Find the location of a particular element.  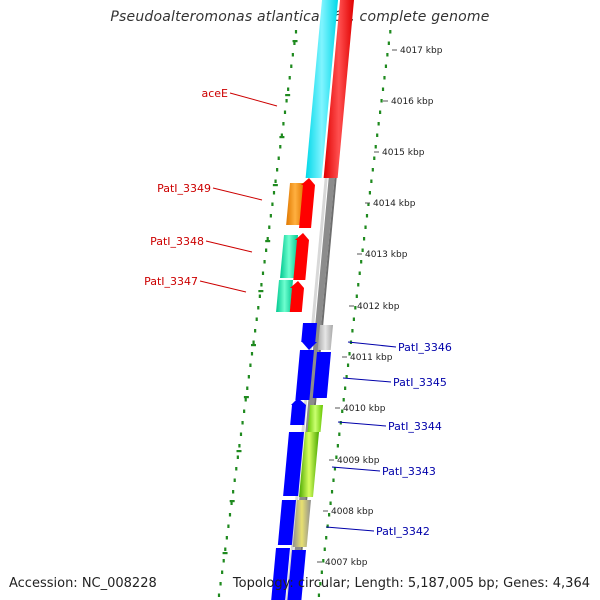

gene-label-right: PatI_3346 is located at coordinates (425, 347).